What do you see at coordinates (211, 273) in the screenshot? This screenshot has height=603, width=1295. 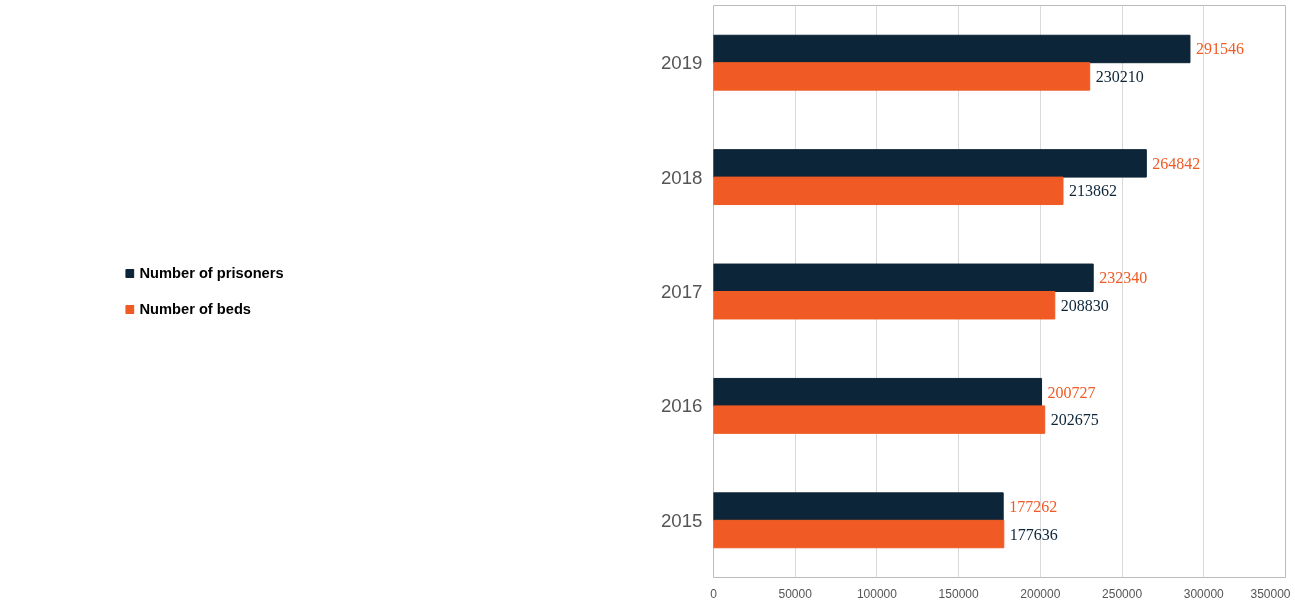 I see `legend-label: Number of prisoners` at bounding box center [211, 273].